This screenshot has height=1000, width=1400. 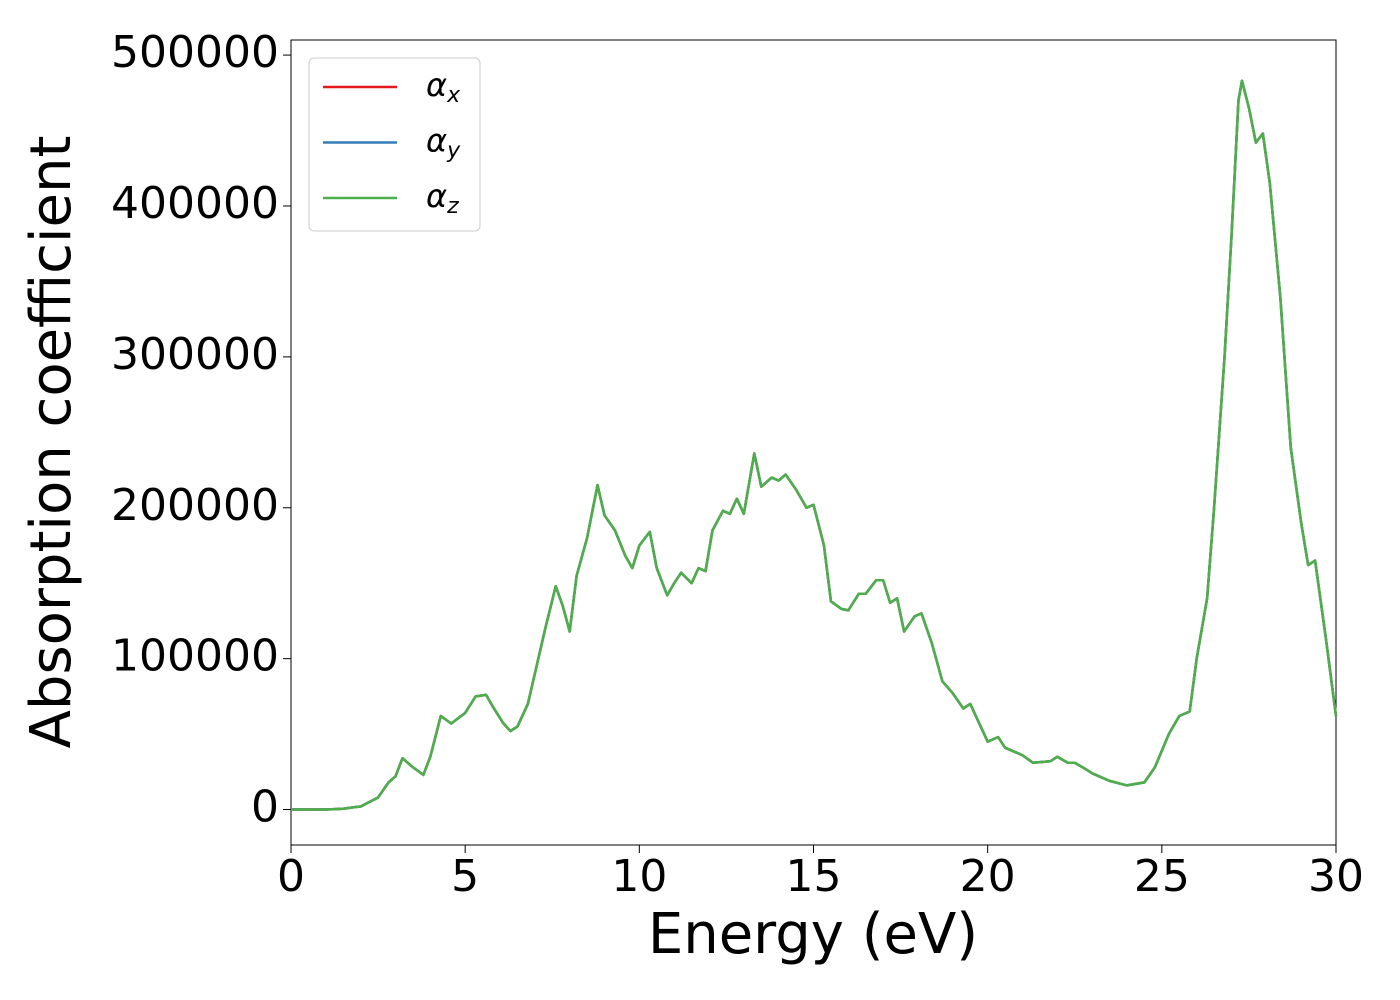 I want to click on x-tick-label: 0, so click(x=291, y=876).